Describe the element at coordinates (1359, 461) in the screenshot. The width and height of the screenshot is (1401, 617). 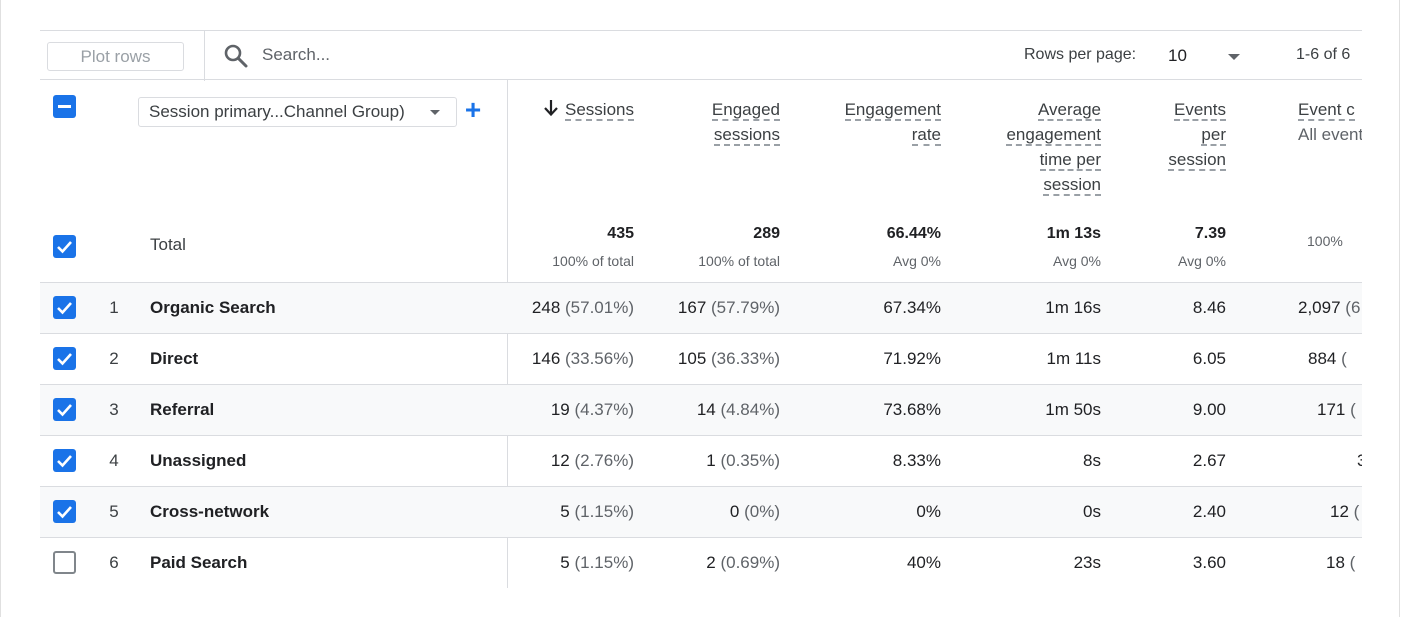
I see `cell-event-count: 3` at that location.